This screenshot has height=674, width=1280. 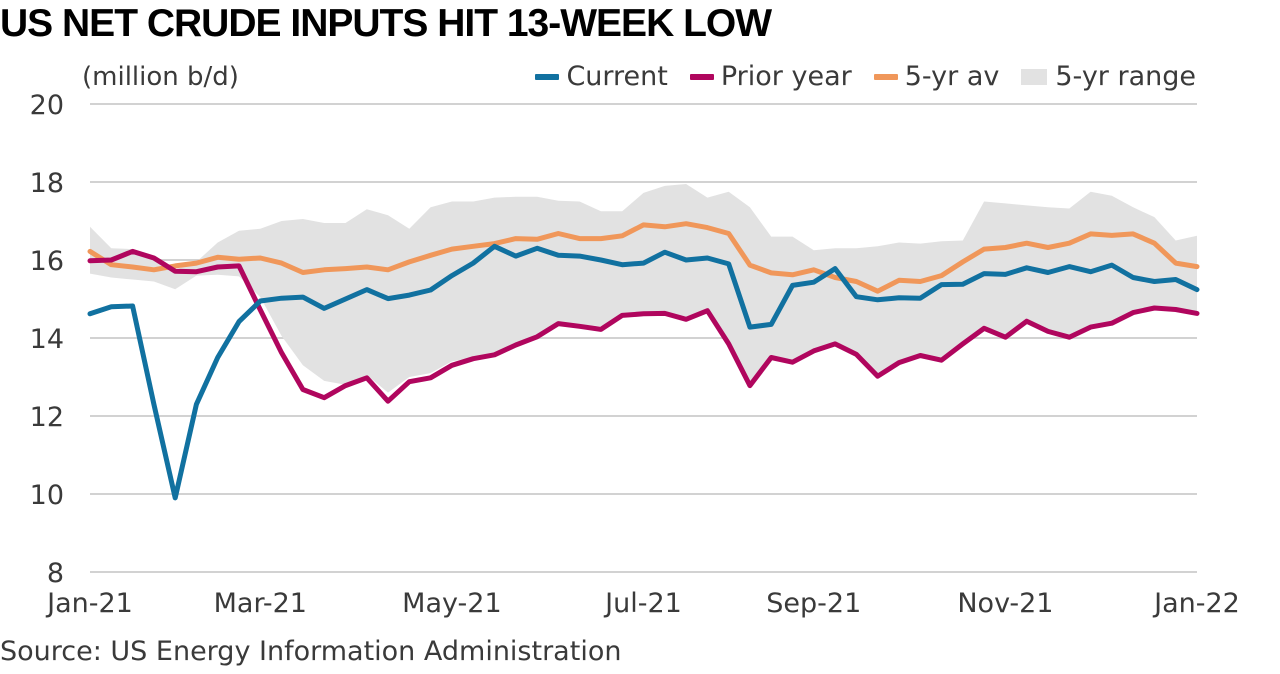 What do you see at coordinates (1125, 76) in the screenshot?
I see `legend-label-5yr-range: 5-yr range` at bounding box center [1125, 76].